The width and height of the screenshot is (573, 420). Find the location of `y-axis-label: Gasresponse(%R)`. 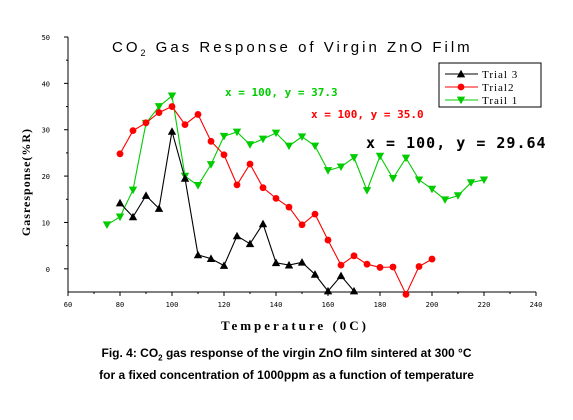

y-axis-label: Gasresponse(%R) is located at coordinates (26, 182).